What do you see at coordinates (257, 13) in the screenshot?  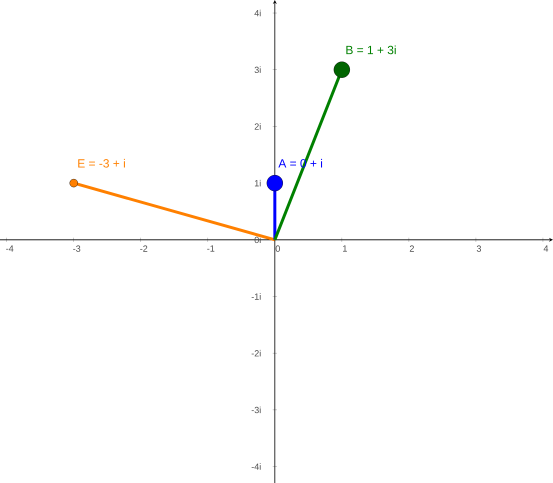 I see `y-tick-label: 4i` at bounding box center [257, 13].